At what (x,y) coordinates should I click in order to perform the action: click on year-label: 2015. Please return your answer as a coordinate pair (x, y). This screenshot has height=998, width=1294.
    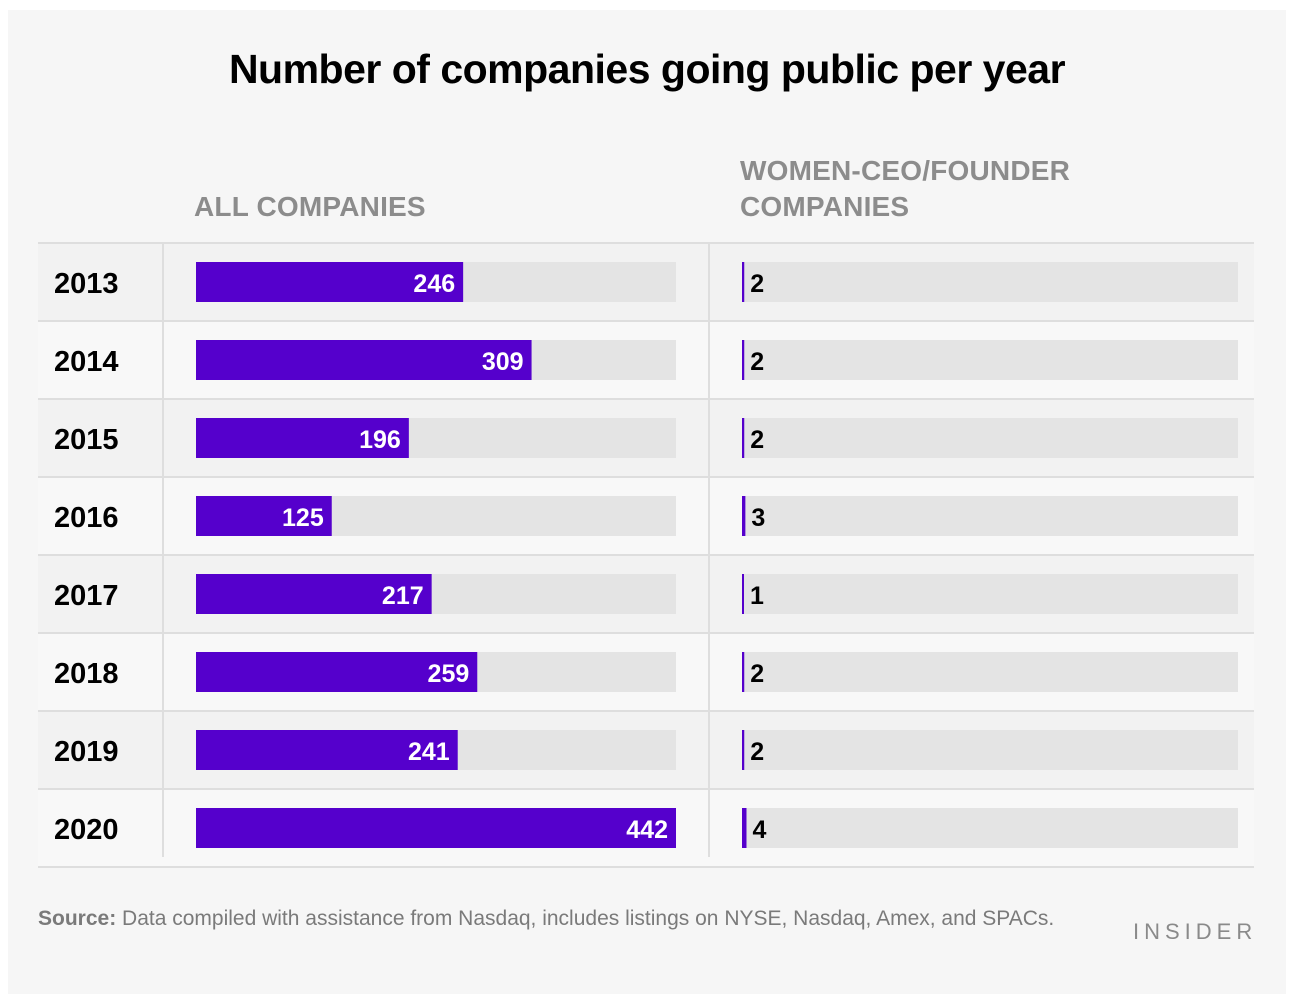
    Looking at the image, I should click on (86, 440).